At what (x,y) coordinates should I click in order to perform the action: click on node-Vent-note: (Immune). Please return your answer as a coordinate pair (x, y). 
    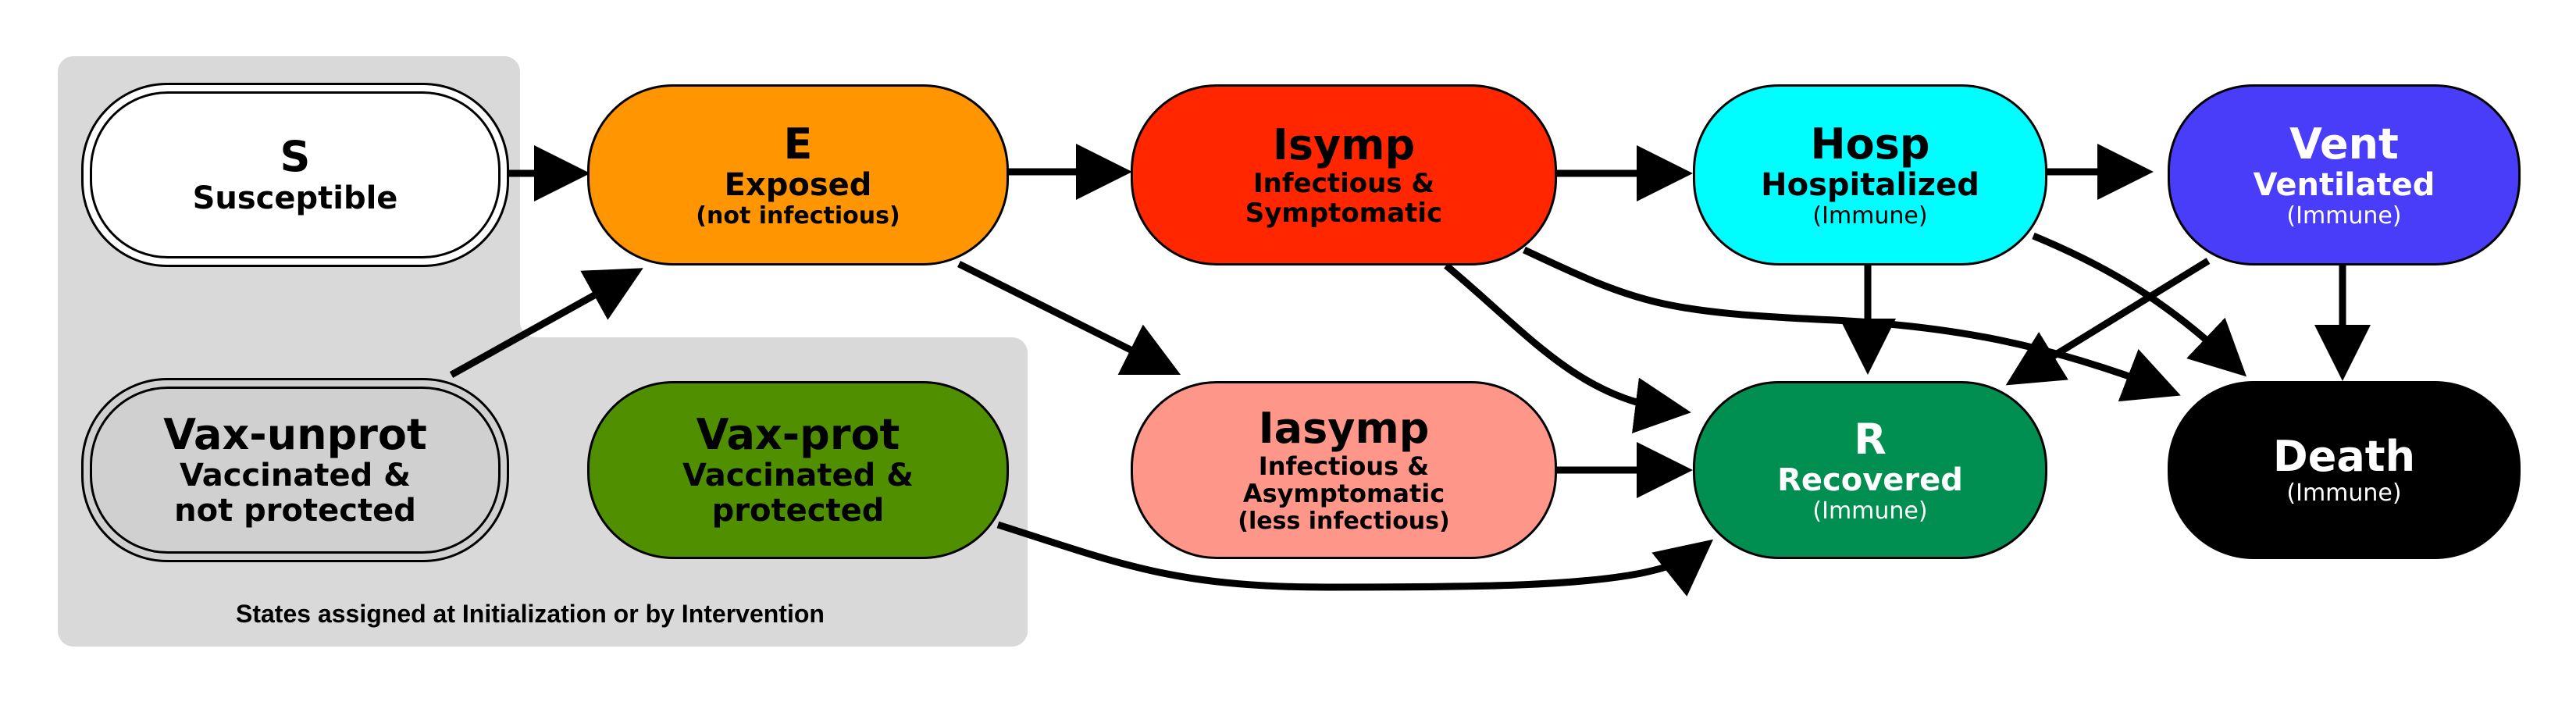
    Looking at the image, I should click on (2344, 215).